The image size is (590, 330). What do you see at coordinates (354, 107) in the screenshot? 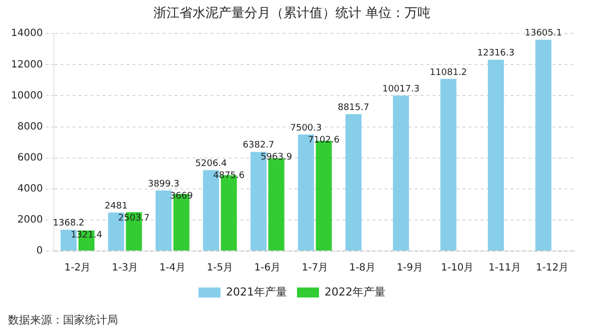
I see `data-label: 8815.7` at bounding box center [354, 107].